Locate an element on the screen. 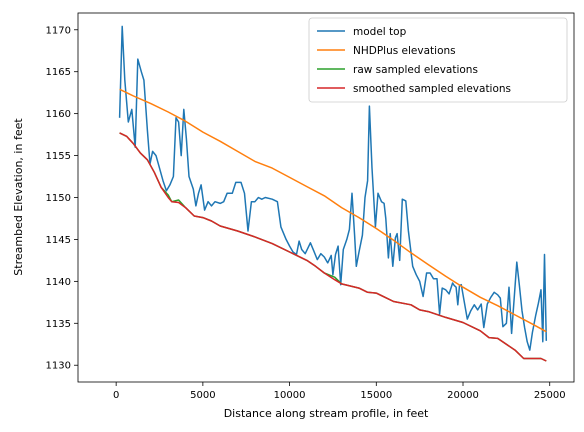 The height and width of the screenshot is (432, 584). y-tick-label: 1135 is located at coordinates (58, 324).